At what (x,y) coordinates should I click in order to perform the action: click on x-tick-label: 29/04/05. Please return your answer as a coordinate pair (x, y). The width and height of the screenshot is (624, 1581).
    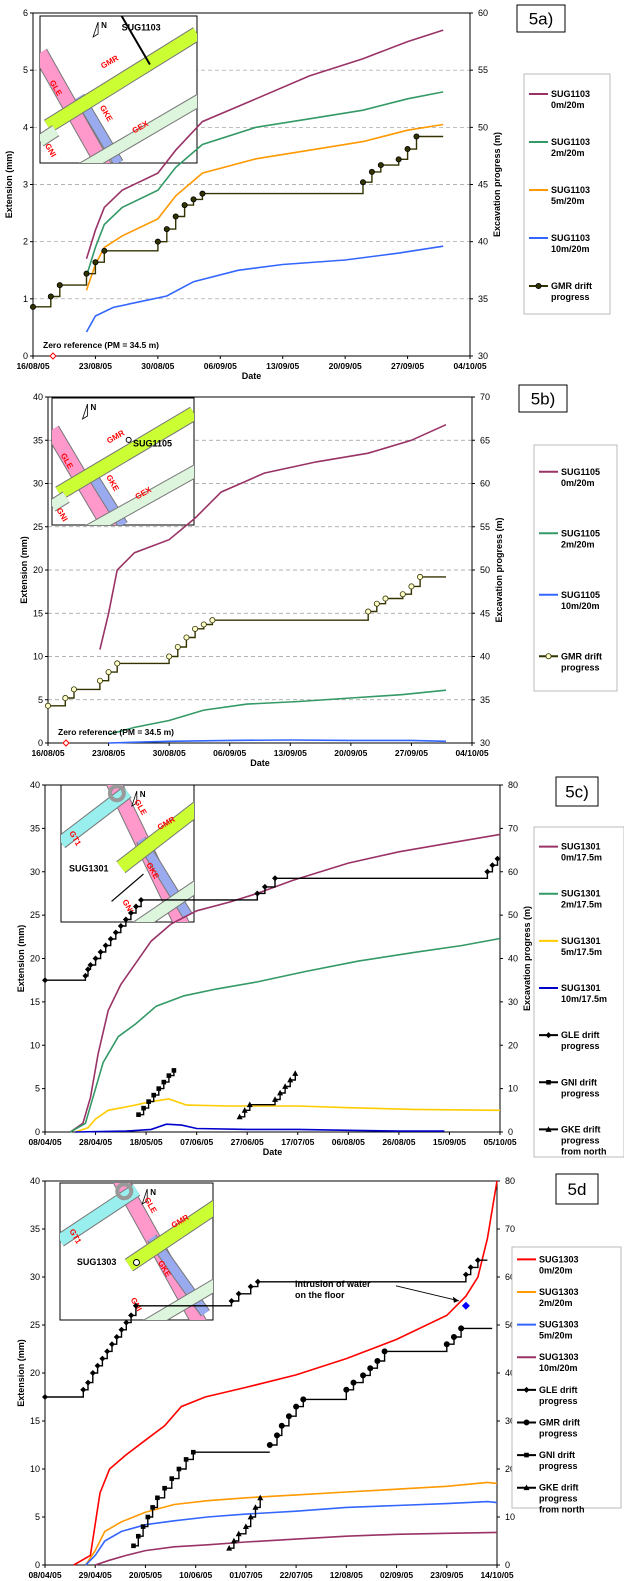
    Looking at the image, I should click on (95, 1575).